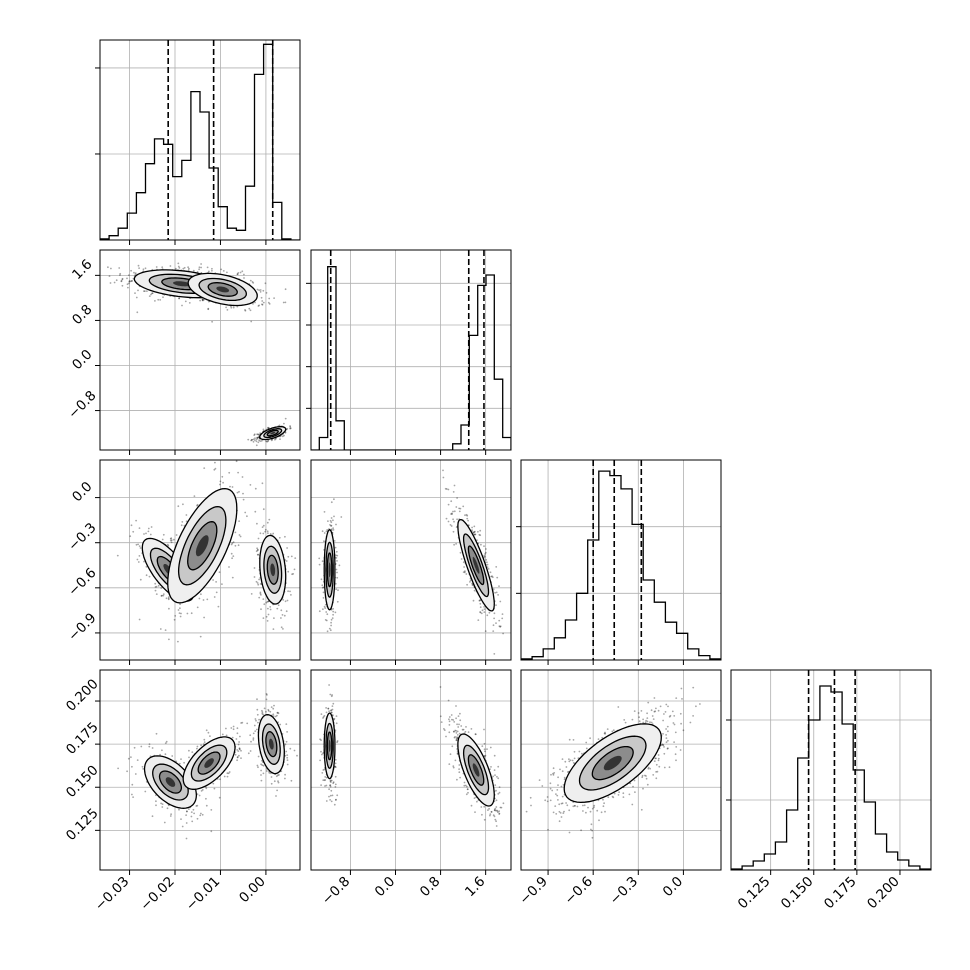 Image resolution: width=970 pixels, height=970 pixels. Describe the element at coordinates (82, 492) in the screenshot. I see `y-tick-label: 0.0` at that location.